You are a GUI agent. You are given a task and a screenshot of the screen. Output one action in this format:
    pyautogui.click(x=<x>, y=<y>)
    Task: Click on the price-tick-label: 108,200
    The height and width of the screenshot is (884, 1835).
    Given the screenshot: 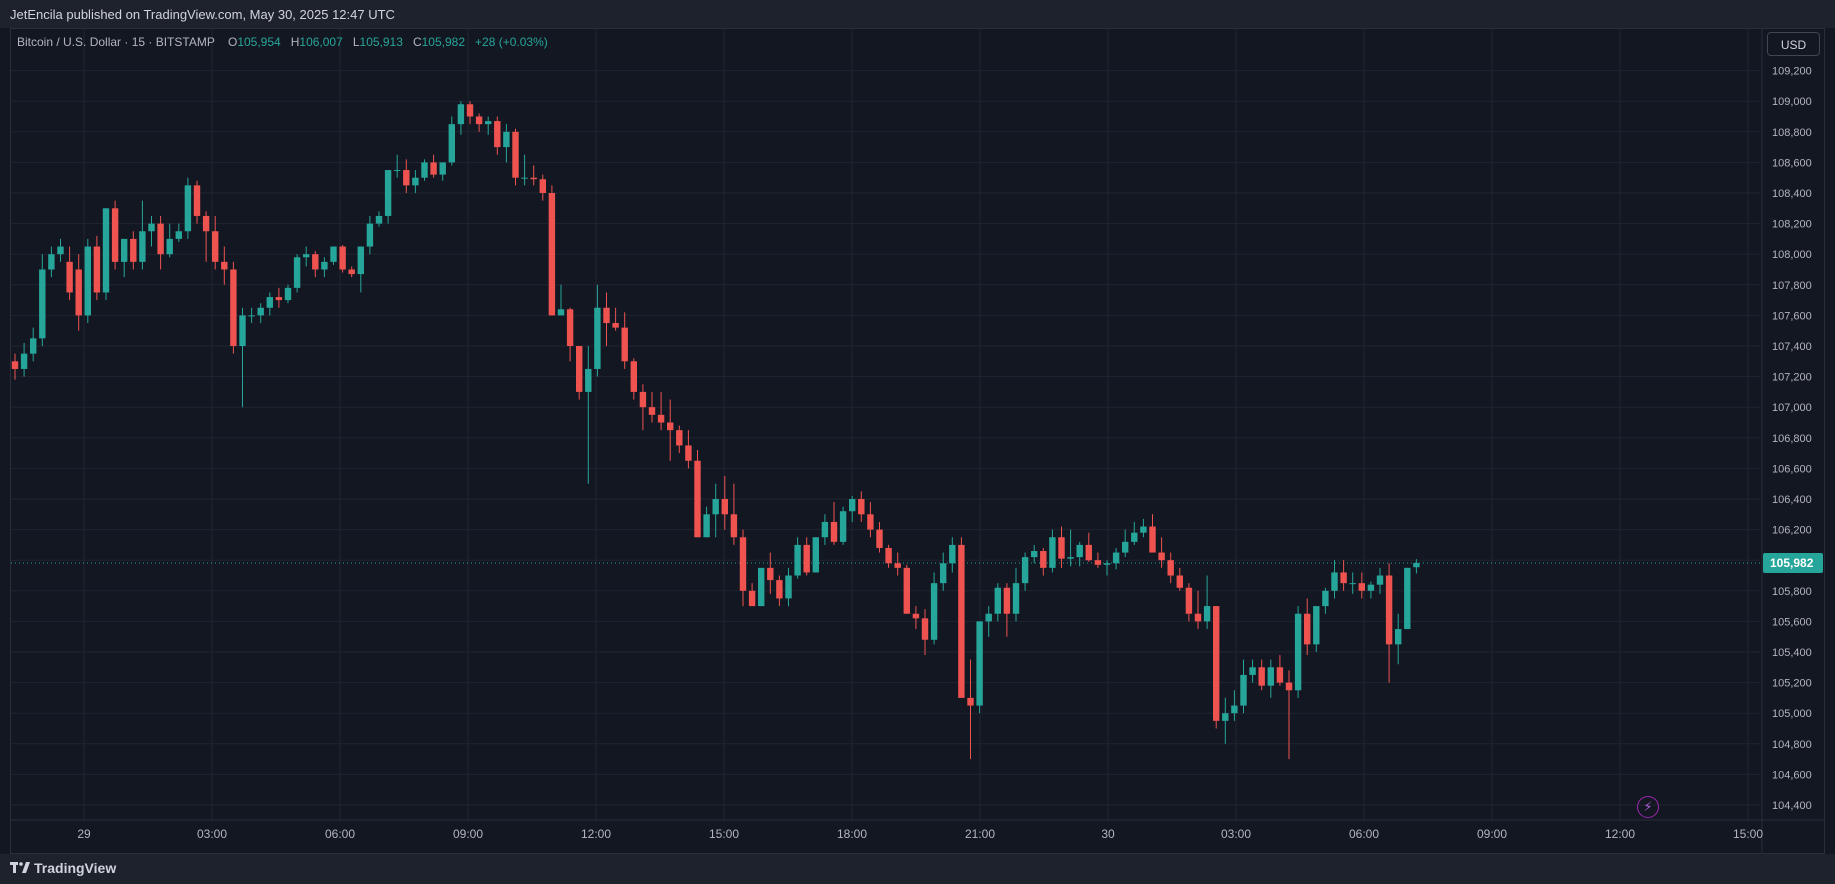 What is the action you would take?
    pyautogui.click(x=1792, y=225)
    